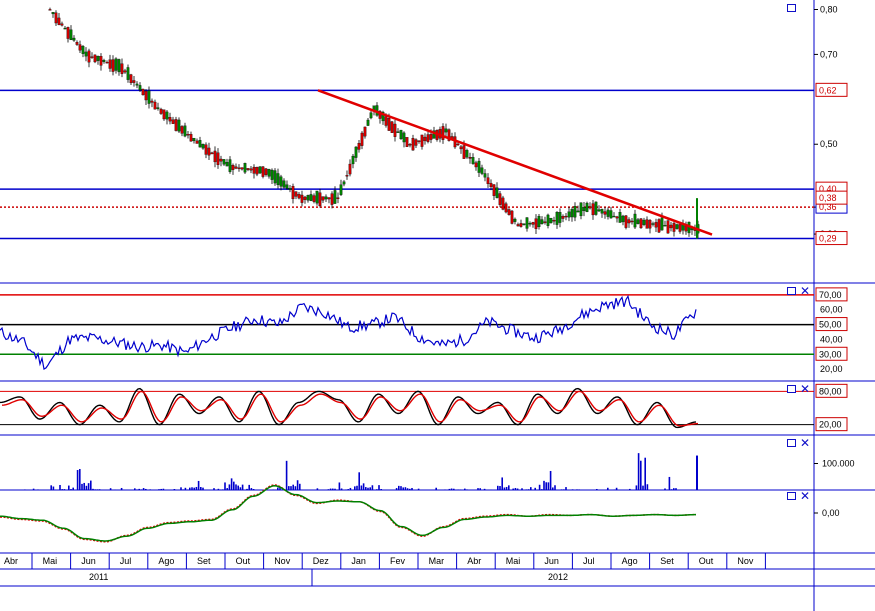  What do you see at coordinates (348, 408) in the screenshot?
I see `stoch-k-line` at bounding box center [348, 408].